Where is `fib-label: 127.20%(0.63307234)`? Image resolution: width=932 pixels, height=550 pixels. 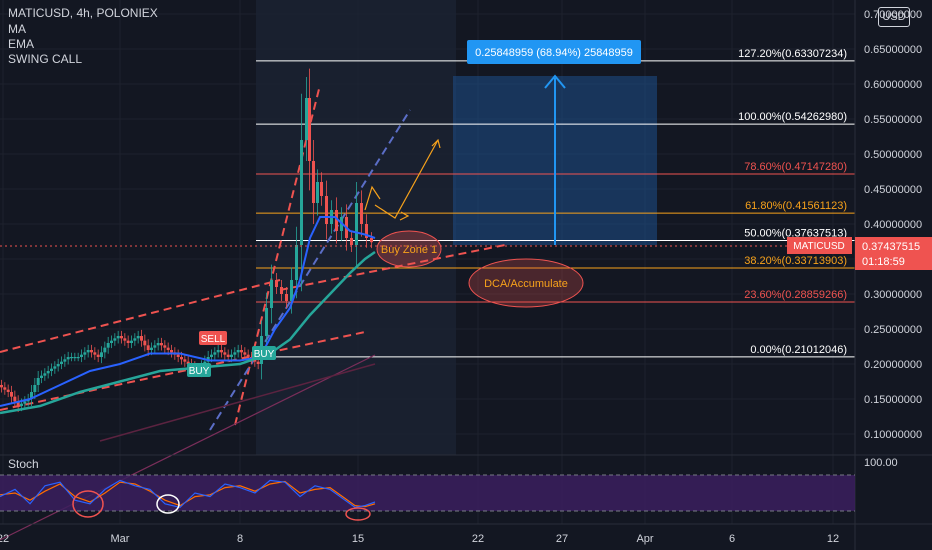 fib-label: 127.20%(0.63307234) is located at coordinates (792, 54).